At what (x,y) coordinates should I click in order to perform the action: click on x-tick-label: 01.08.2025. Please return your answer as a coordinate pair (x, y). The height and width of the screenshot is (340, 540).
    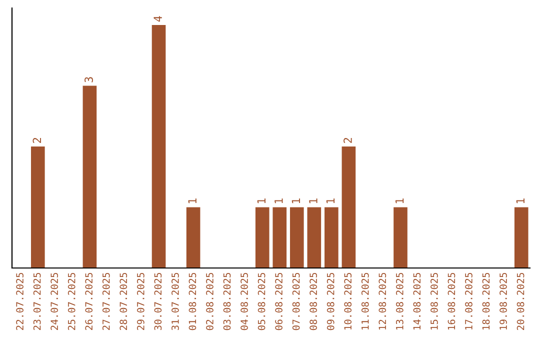
    Looking at the image, I should click on (192, 301).